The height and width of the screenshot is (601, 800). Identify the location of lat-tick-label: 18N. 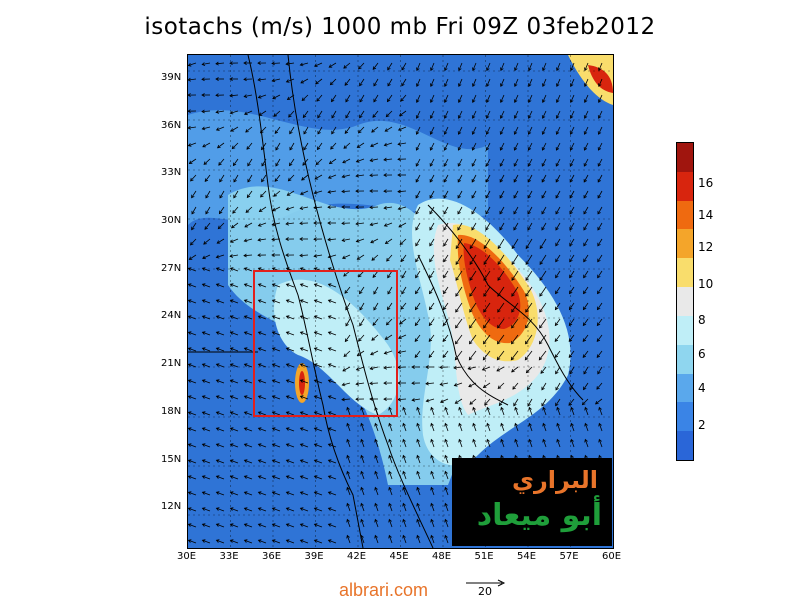
(171, 411).